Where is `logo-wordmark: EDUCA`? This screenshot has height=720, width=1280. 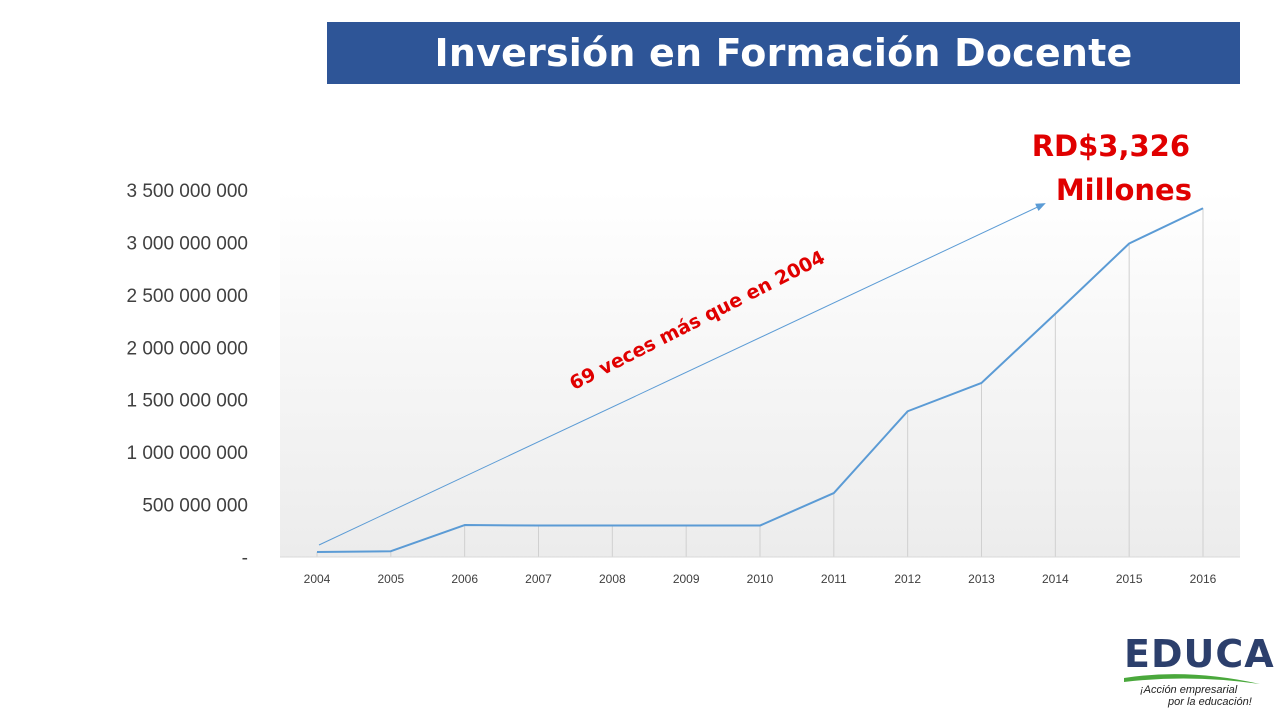 logo-wordmark: EDUCA is located at coordinates (1199, 654).